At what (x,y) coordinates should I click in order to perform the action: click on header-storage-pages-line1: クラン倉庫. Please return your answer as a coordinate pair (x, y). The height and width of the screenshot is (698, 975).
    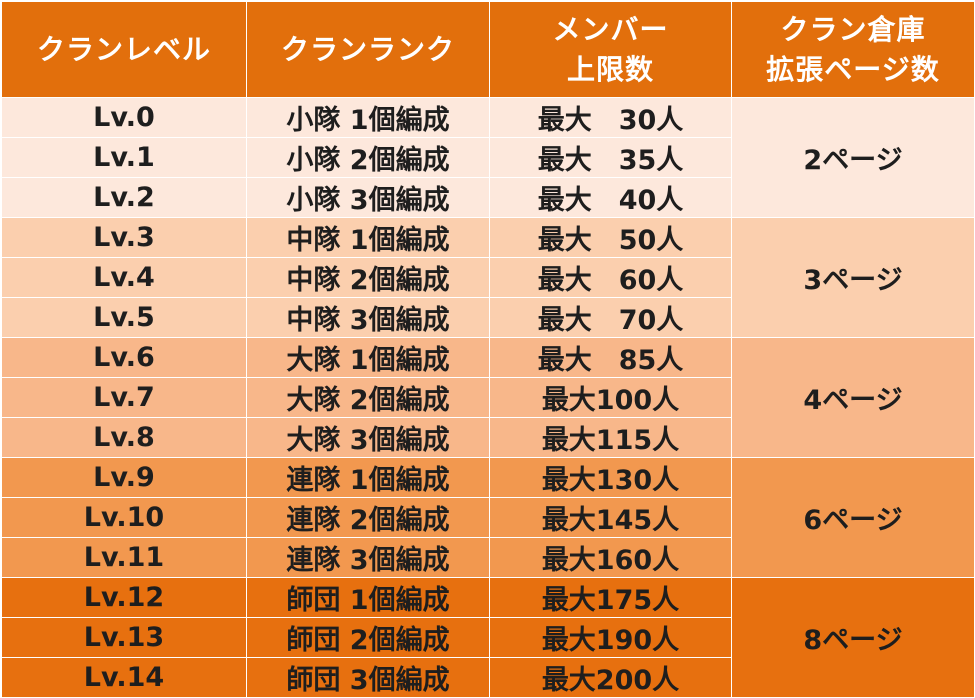
    Looking at the image, I should click on (853, 29).